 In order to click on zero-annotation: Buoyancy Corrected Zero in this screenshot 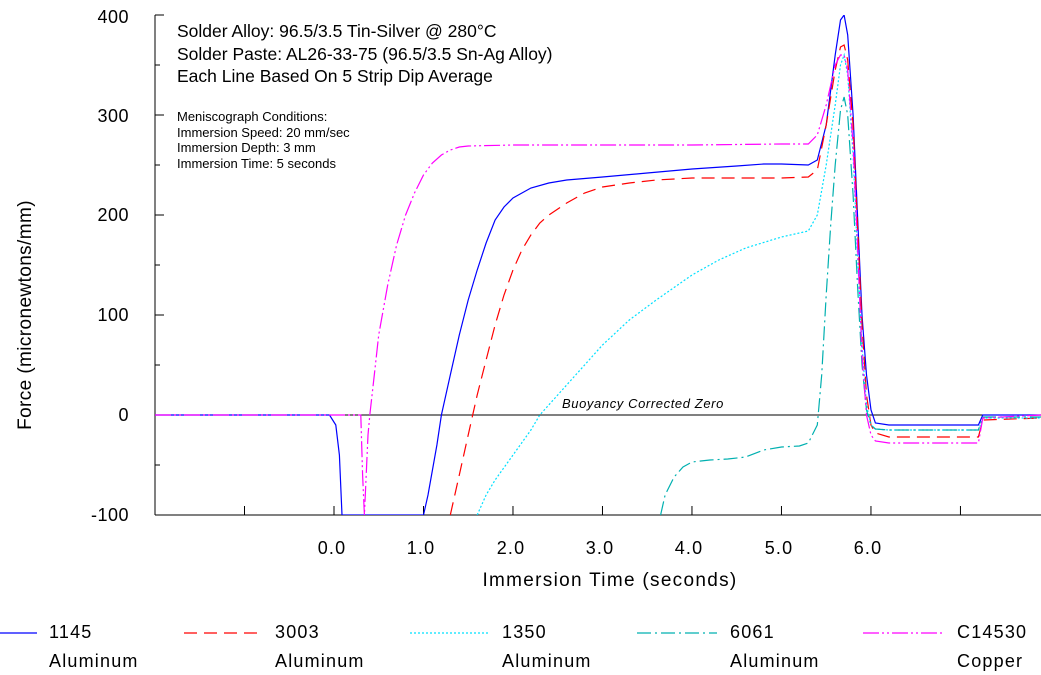, I will do `click(643, 403)`.